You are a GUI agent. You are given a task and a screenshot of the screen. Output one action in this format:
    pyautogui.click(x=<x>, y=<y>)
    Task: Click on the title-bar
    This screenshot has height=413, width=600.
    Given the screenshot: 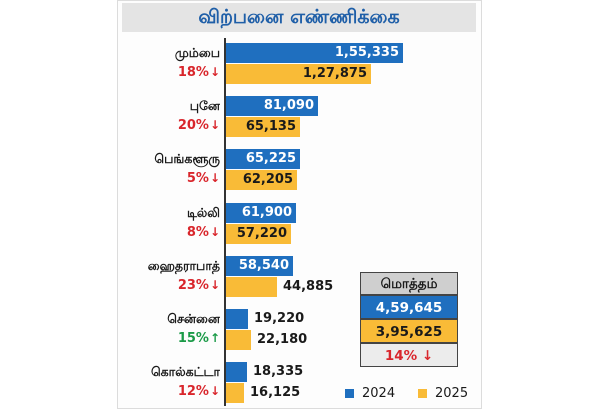 What is the action you would take?
    pyautogui.click(x=299, y=17)
    